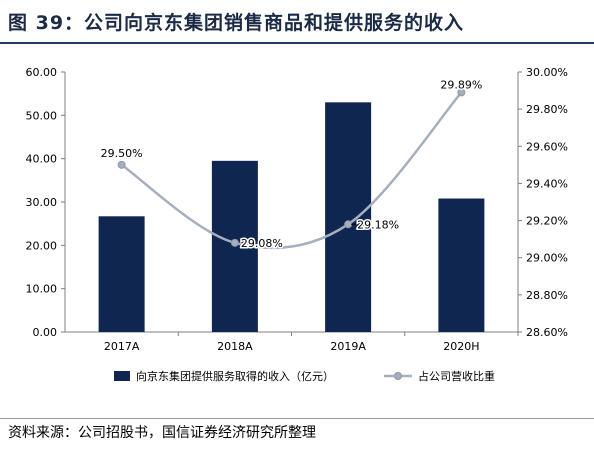  Describe the element at coordinates (235, 346) in the screenshot. I see `x-tick-label: 2018A` at that location.